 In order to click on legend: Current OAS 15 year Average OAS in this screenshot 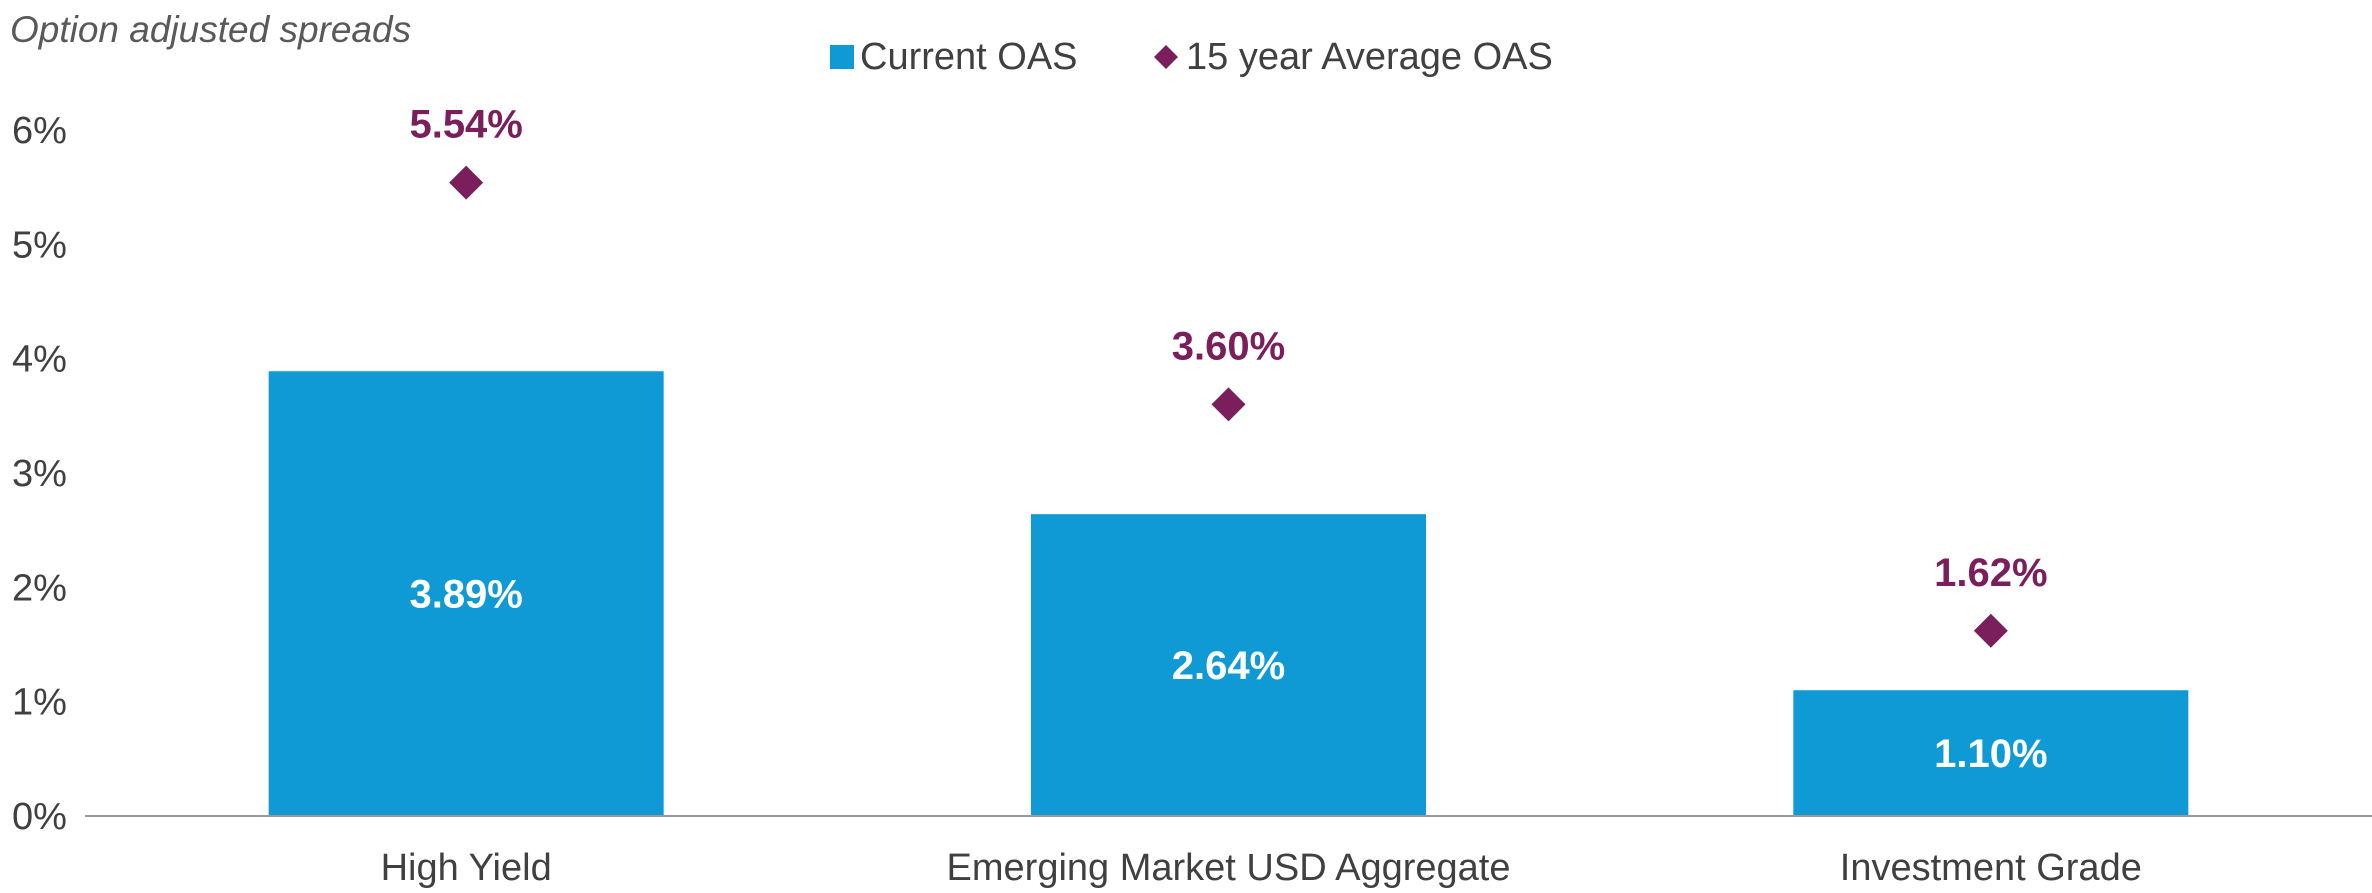, I will do `click(1191, 57)`.